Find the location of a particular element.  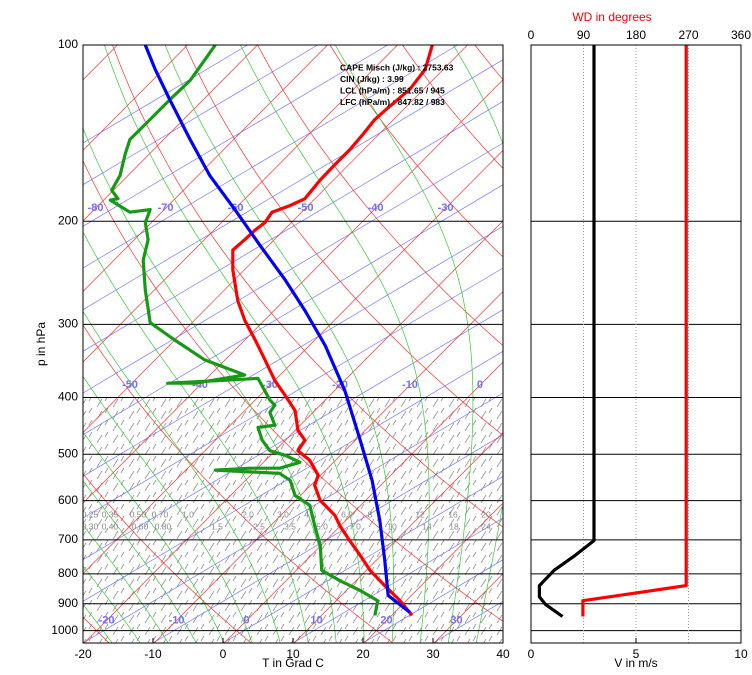

y-tick-label: 1000 is located at coordinates (64, 630).